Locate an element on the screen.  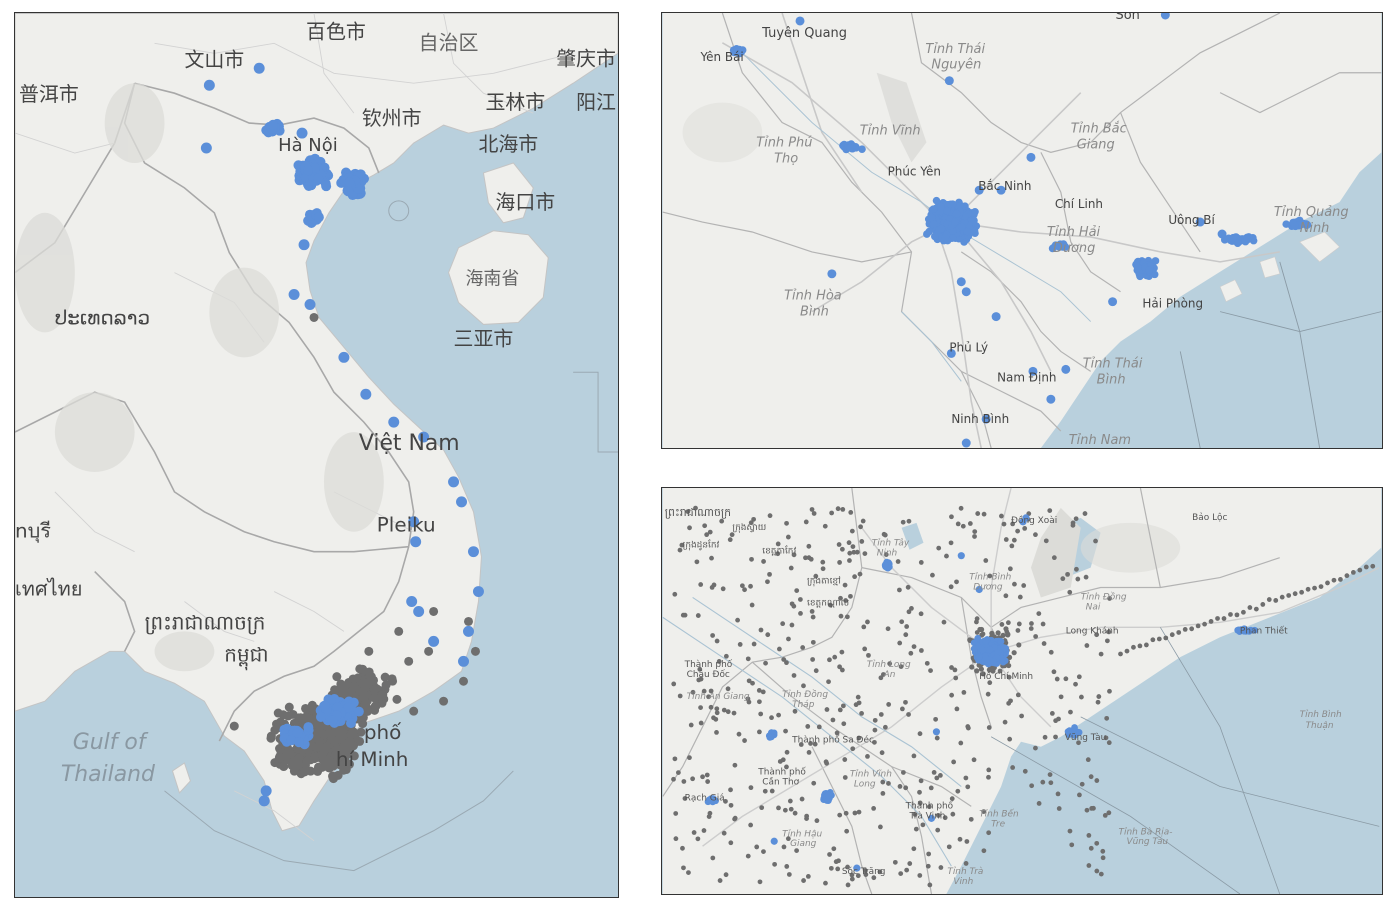
lake-dau-tieng is located at coordinates (912, 536).